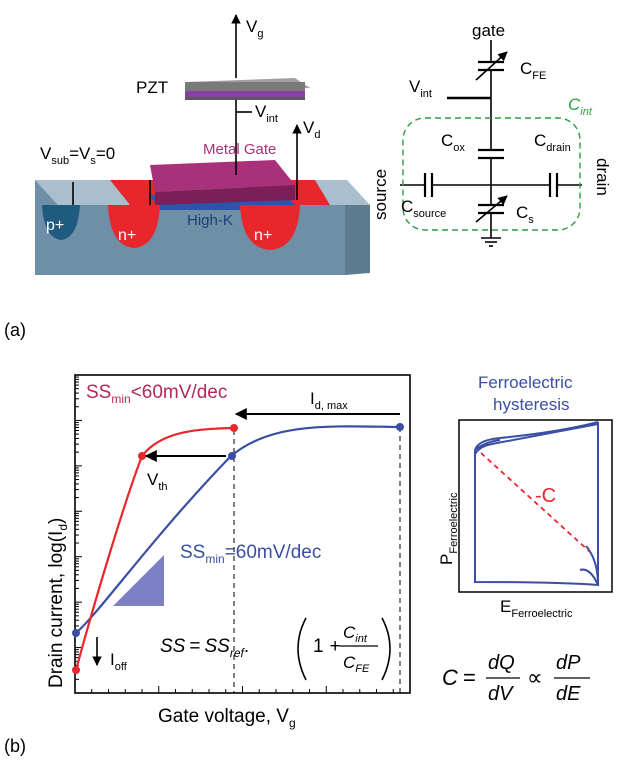 Image resolution: width=622 pixels, height=760 pixels. What do you see at coordinates (580, 106) in the screenshot?
I see `cint-label: Cint` at bounding box center [580, 106].